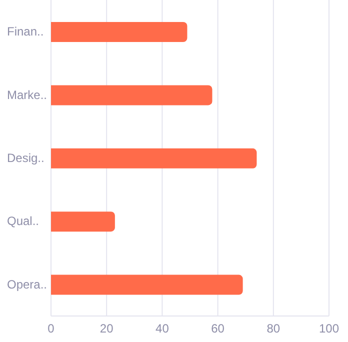 This screenshot has width=348, height=342. Describe the element at coordinates (51, 329) in the screenshot. I see `x-tick-label: 0` at that location.